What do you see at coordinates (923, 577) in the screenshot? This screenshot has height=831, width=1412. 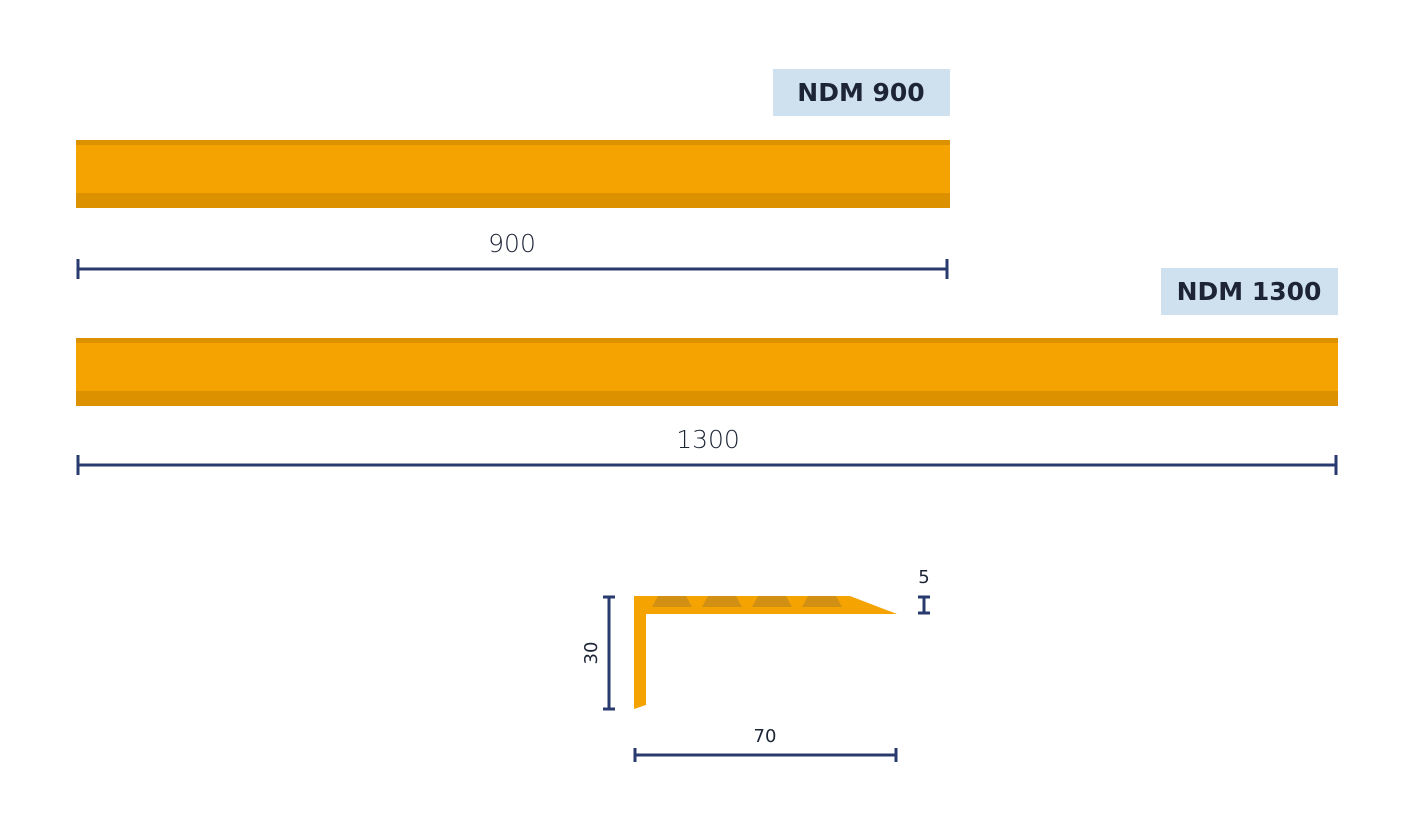 I see `dimension-label: 5` at bounding box center [923, 577].